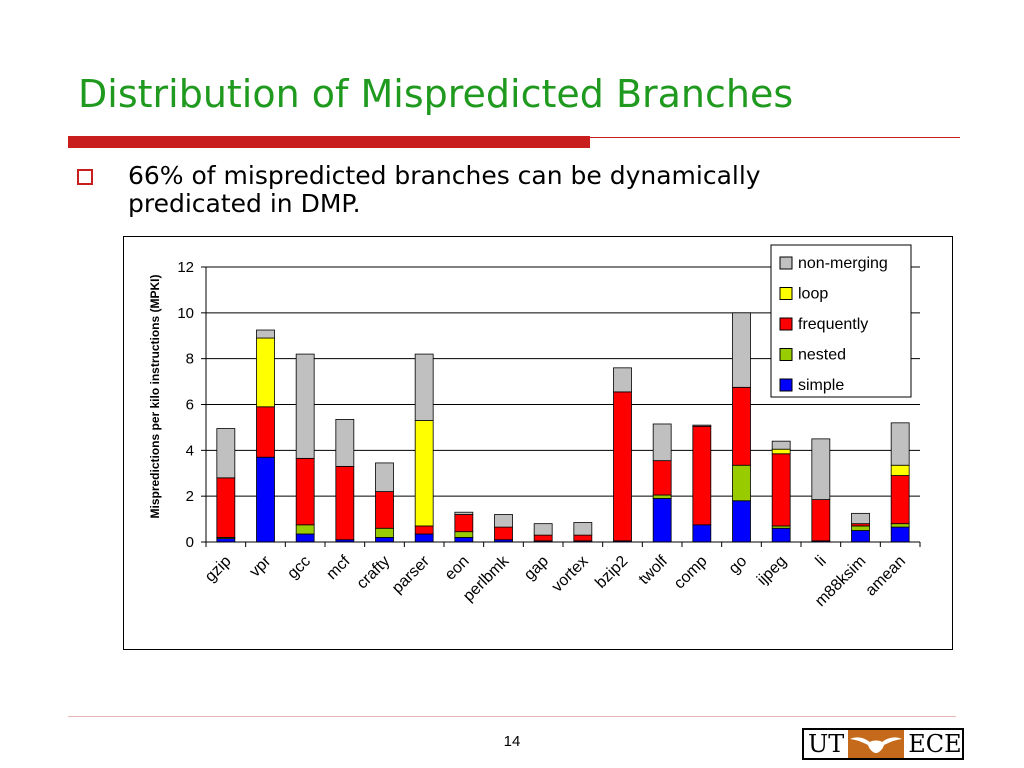 The height and width of the screenshot is (768, 1024). I want to click on title-underline-thick, so click(329, 142).